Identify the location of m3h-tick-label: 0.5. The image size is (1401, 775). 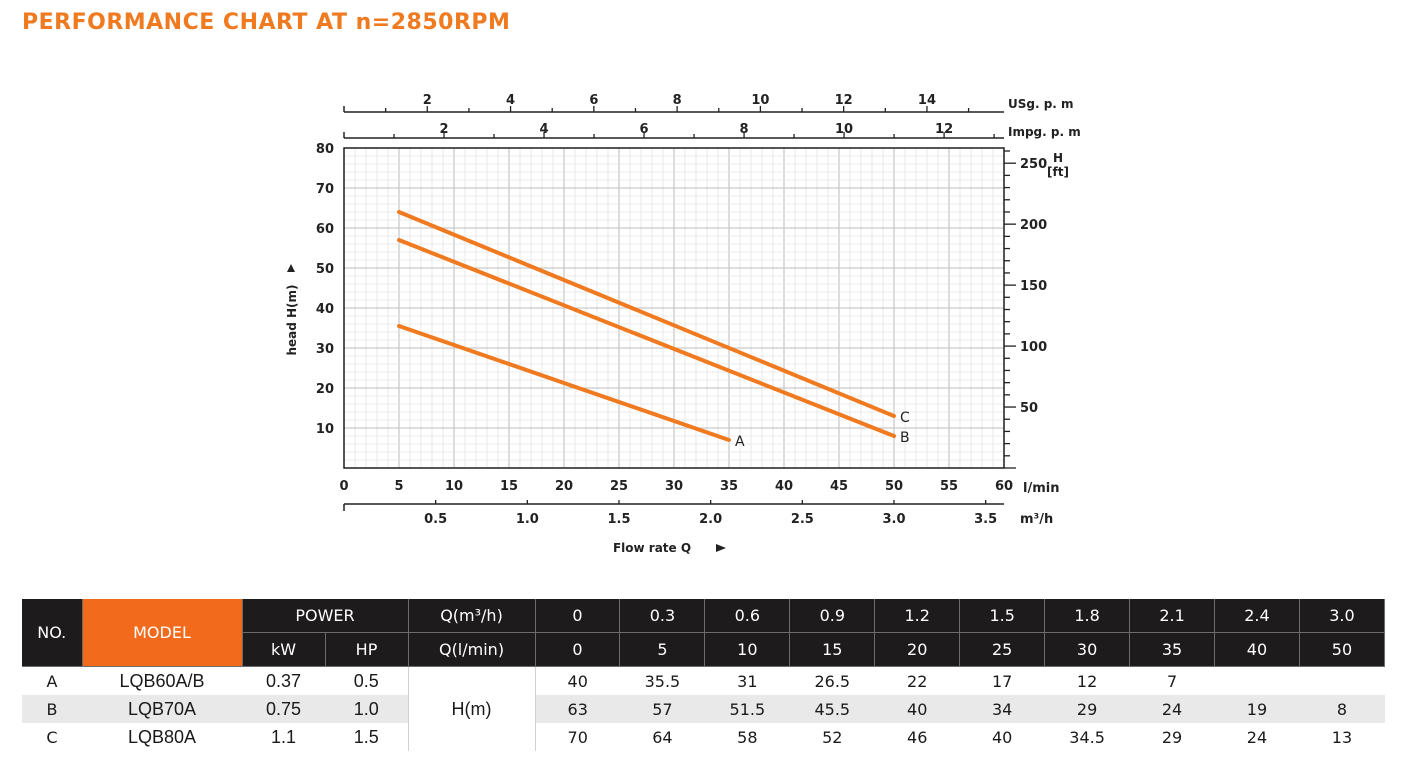
(435, 519).